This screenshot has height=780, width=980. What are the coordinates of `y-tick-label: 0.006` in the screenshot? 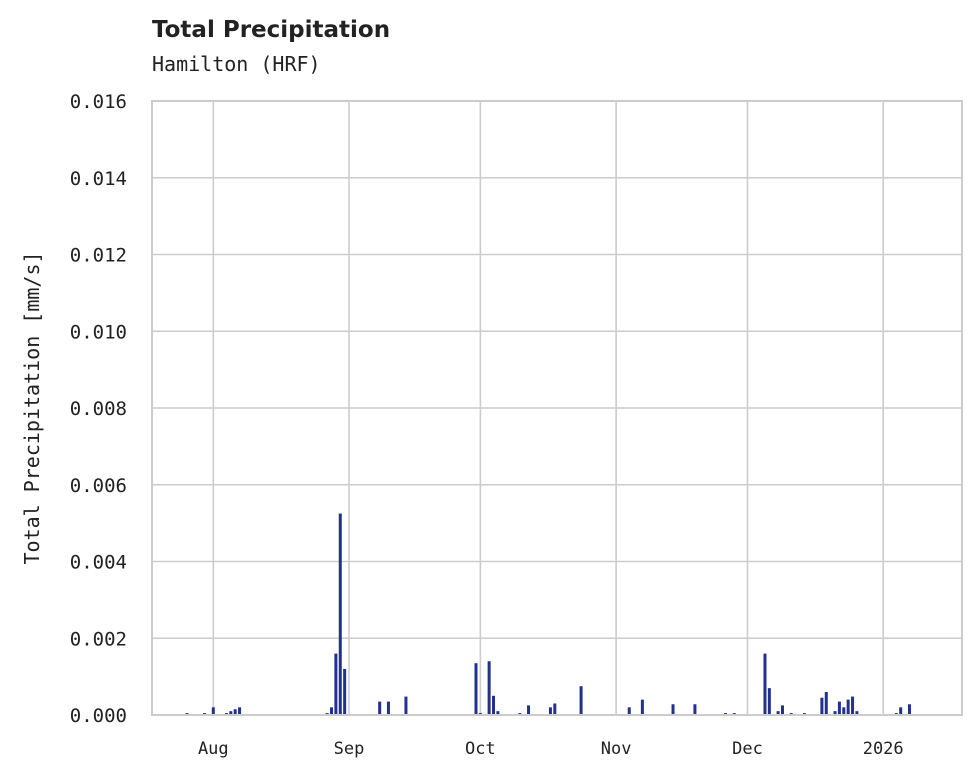 It's located at (98, 486).